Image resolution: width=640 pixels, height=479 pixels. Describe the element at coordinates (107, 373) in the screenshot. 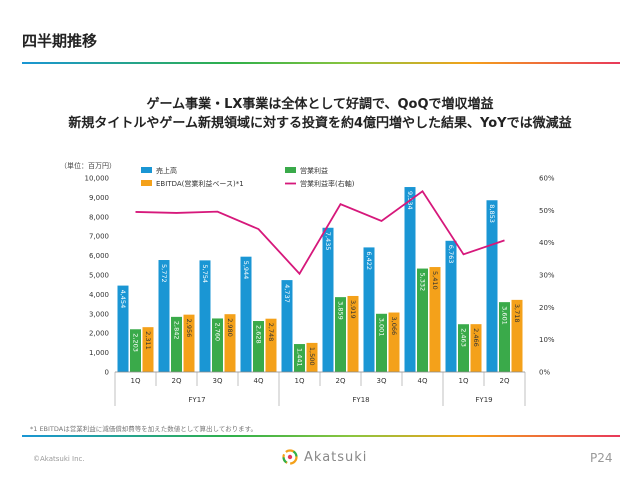

I see `y-left-tick-label: 0` at that location.